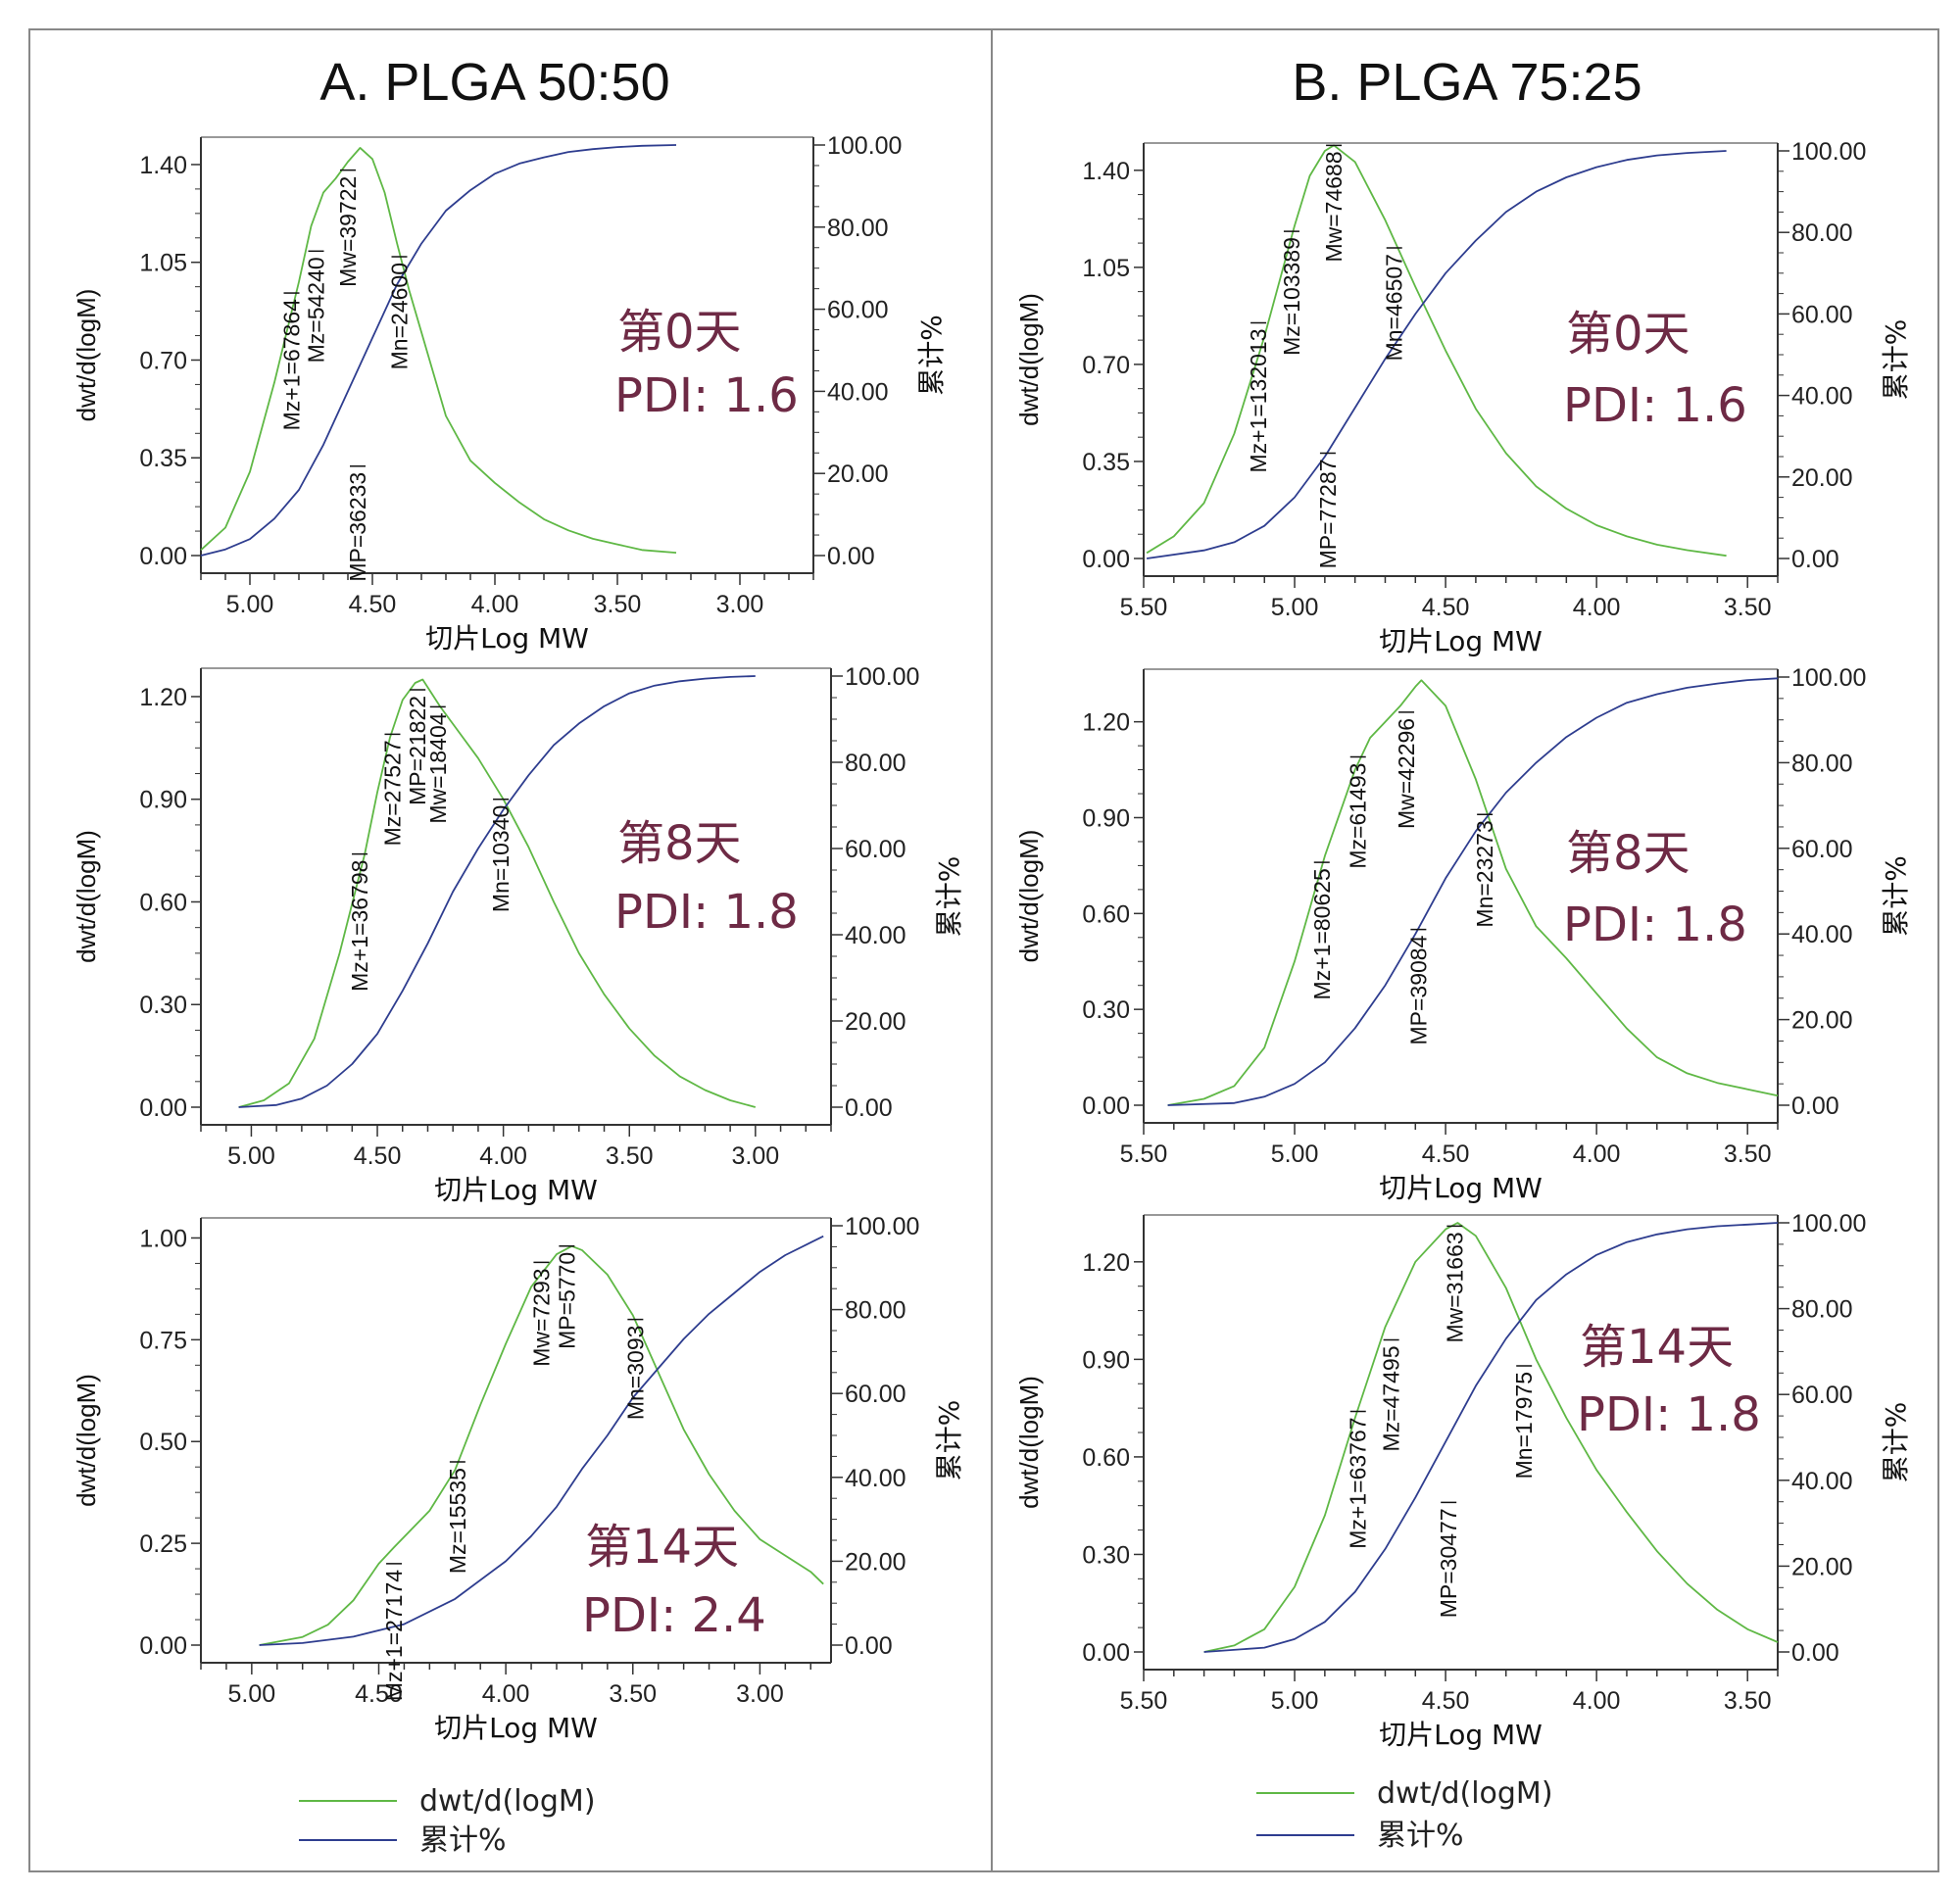 This screenshot has width=1960, height=1893. I want to click on marker-label: Mz=47495, so click(1391, 1398).